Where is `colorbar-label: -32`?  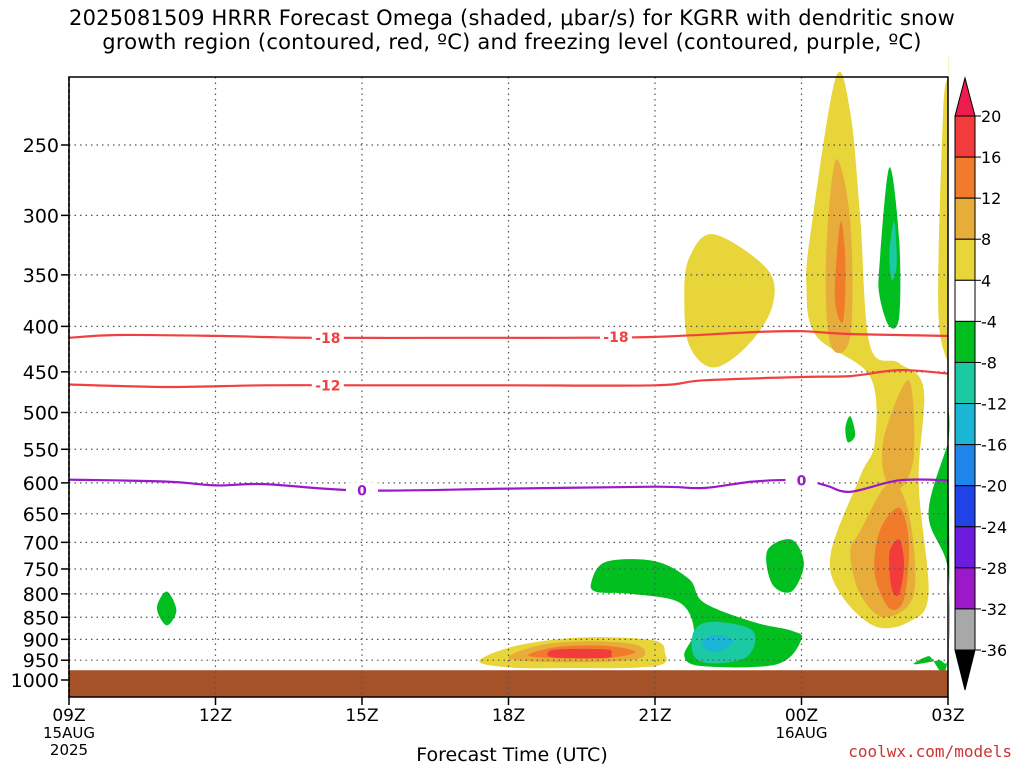 colorbar-label: -32 is located at coordinates (994, 609).